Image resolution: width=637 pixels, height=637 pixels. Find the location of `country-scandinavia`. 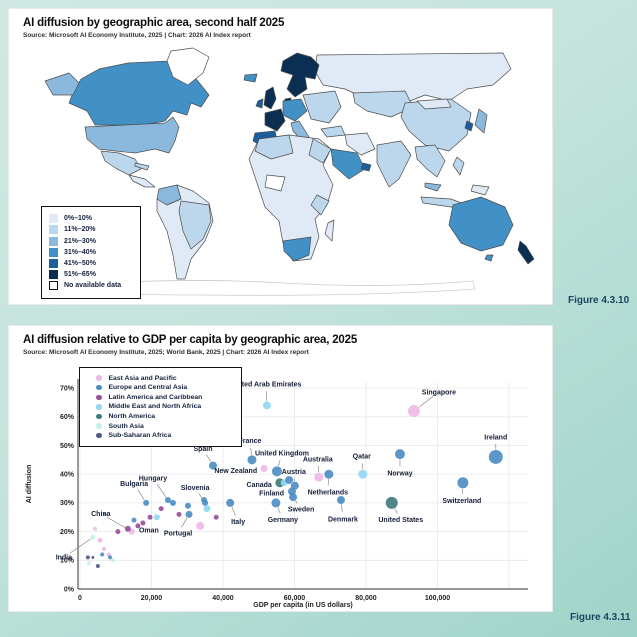

country-scandinavia is located at coordinates (300, 75).